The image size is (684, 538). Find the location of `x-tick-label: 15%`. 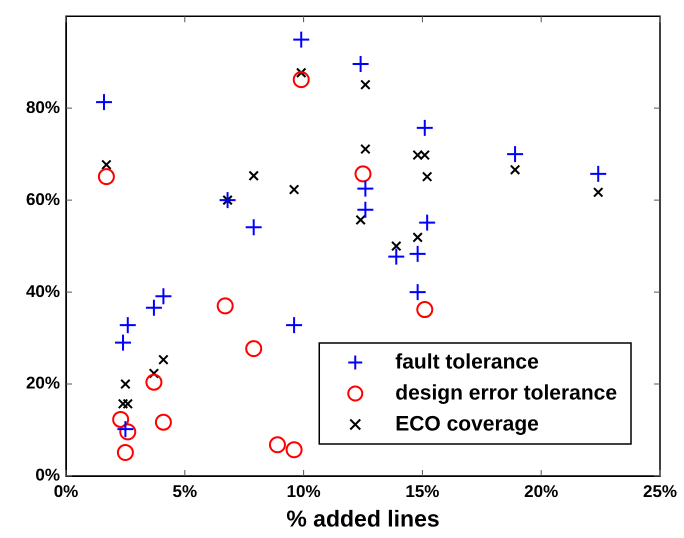

x-tick-label: 15% is located at coordinates (422, 491).